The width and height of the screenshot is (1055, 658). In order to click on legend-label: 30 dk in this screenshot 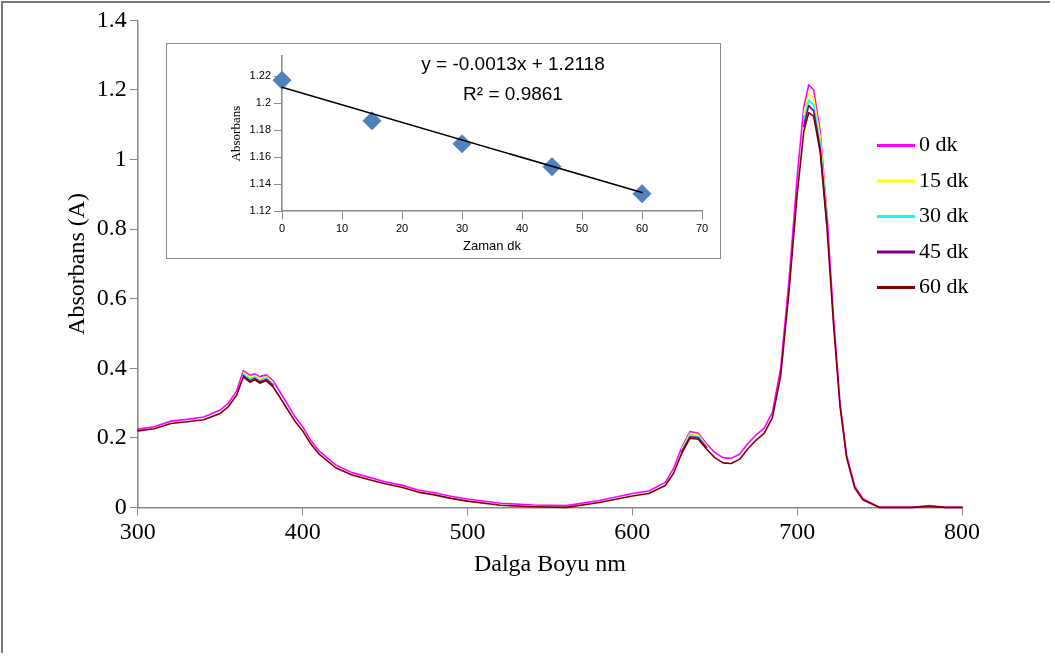, I will do `click(944, 215)`.